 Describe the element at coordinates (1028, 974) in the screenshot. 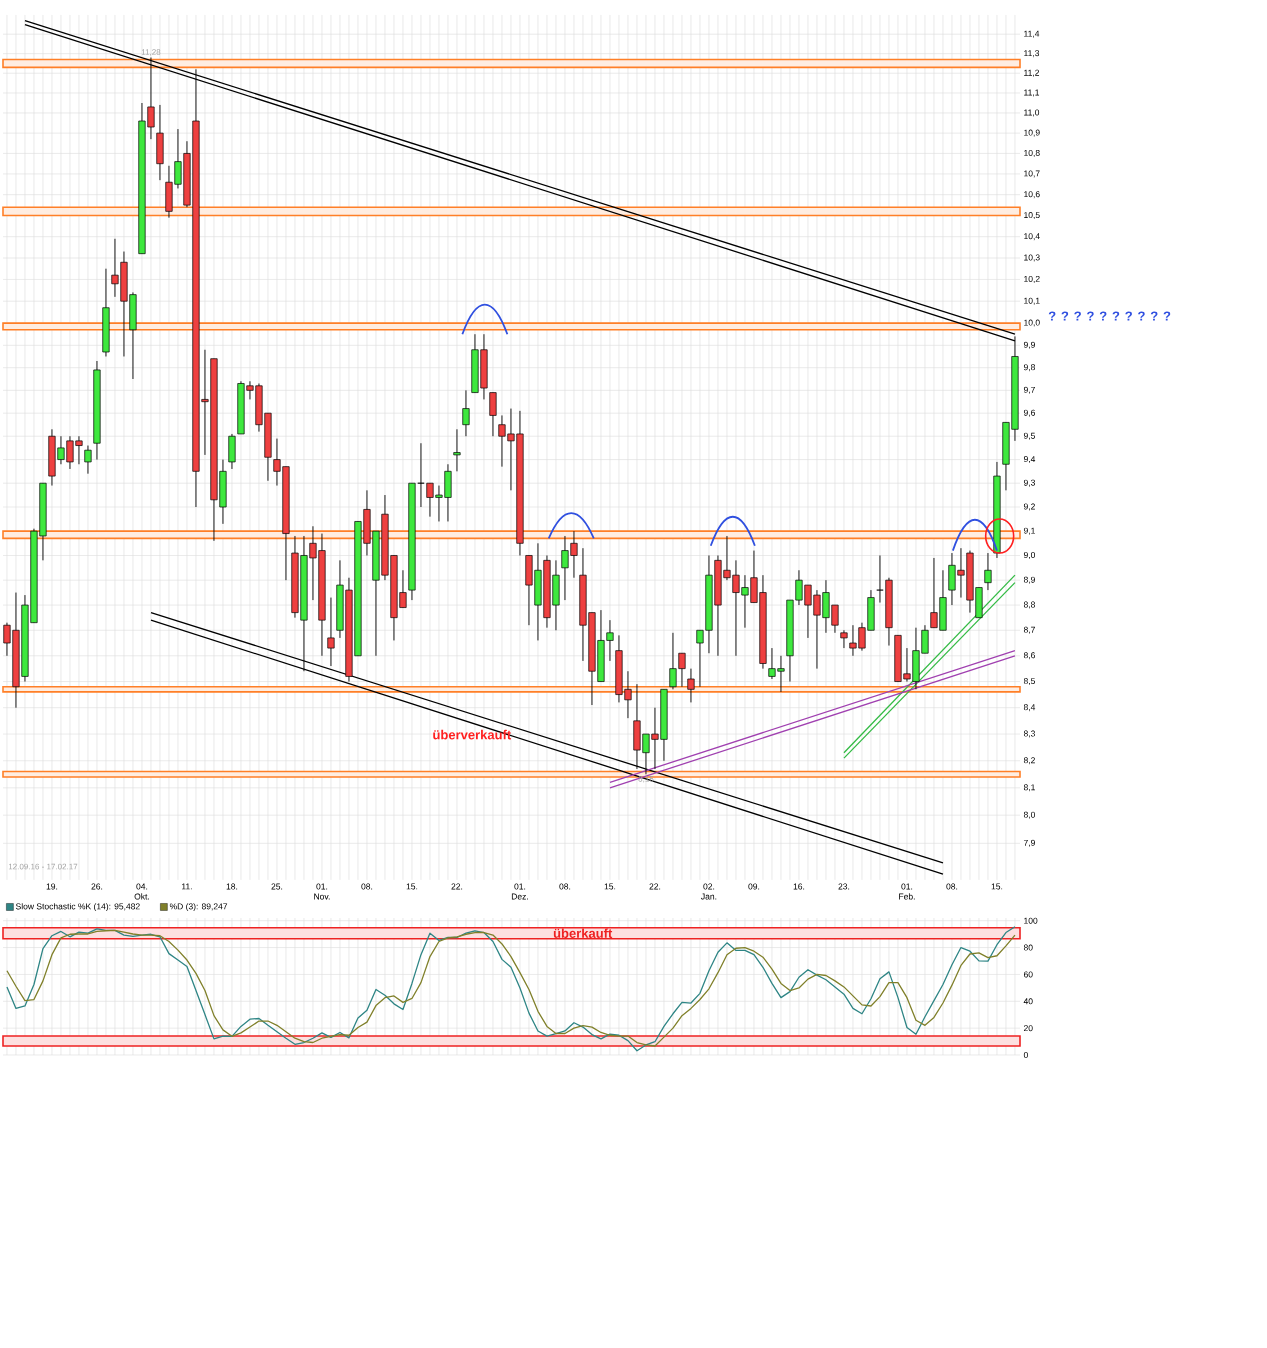

I see `y-tick-label: 60` at that location.